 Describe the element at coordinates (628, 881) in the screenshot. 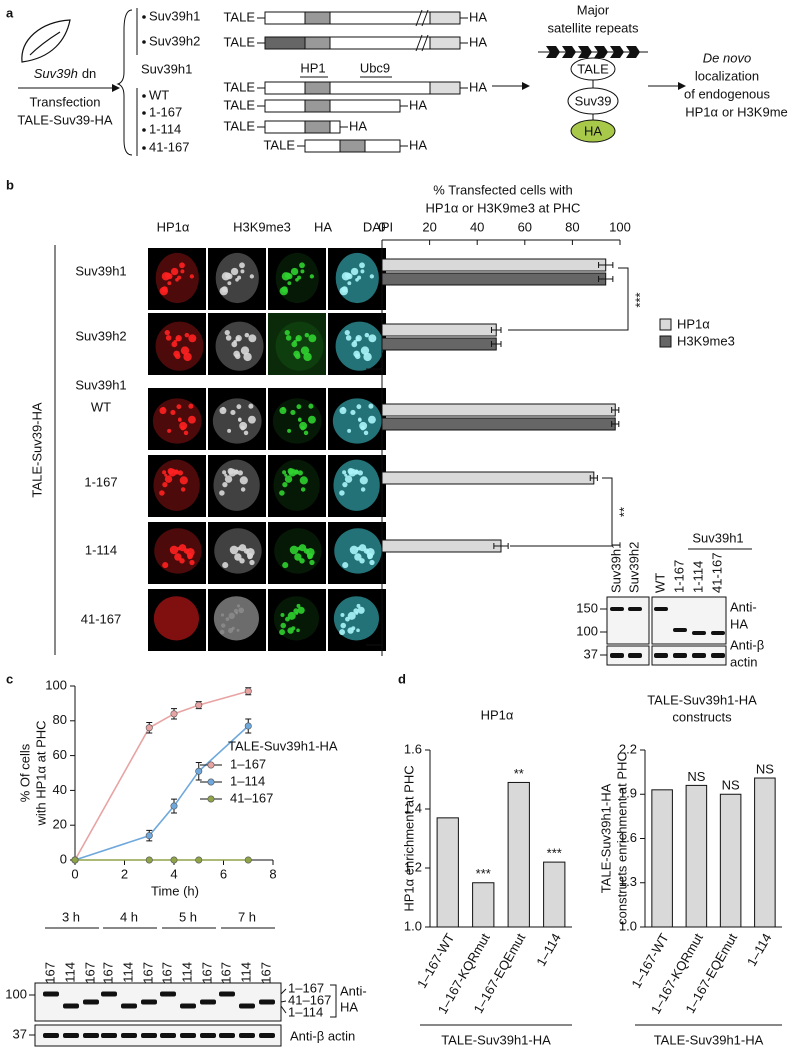

I see `y-tick-label: 1.3` at that location.